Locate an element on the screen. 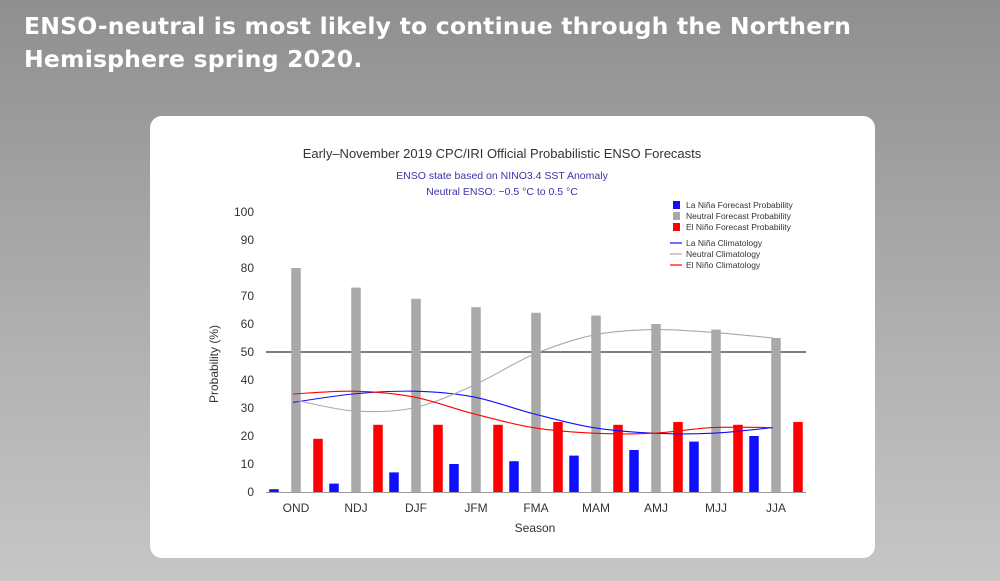  bar-la-nina-jja is located at coordinates (754, 464).